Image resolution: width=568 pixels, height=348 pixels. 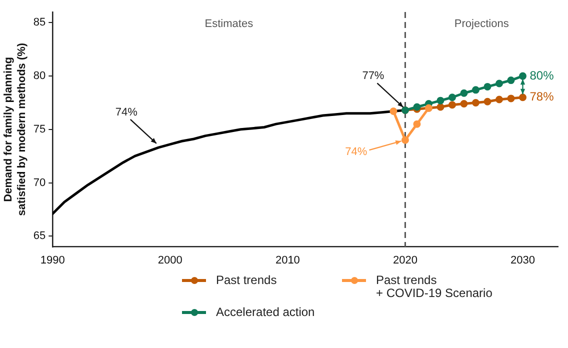 I want to click on x-tick-label: 2000, so click(x=170, y=260).